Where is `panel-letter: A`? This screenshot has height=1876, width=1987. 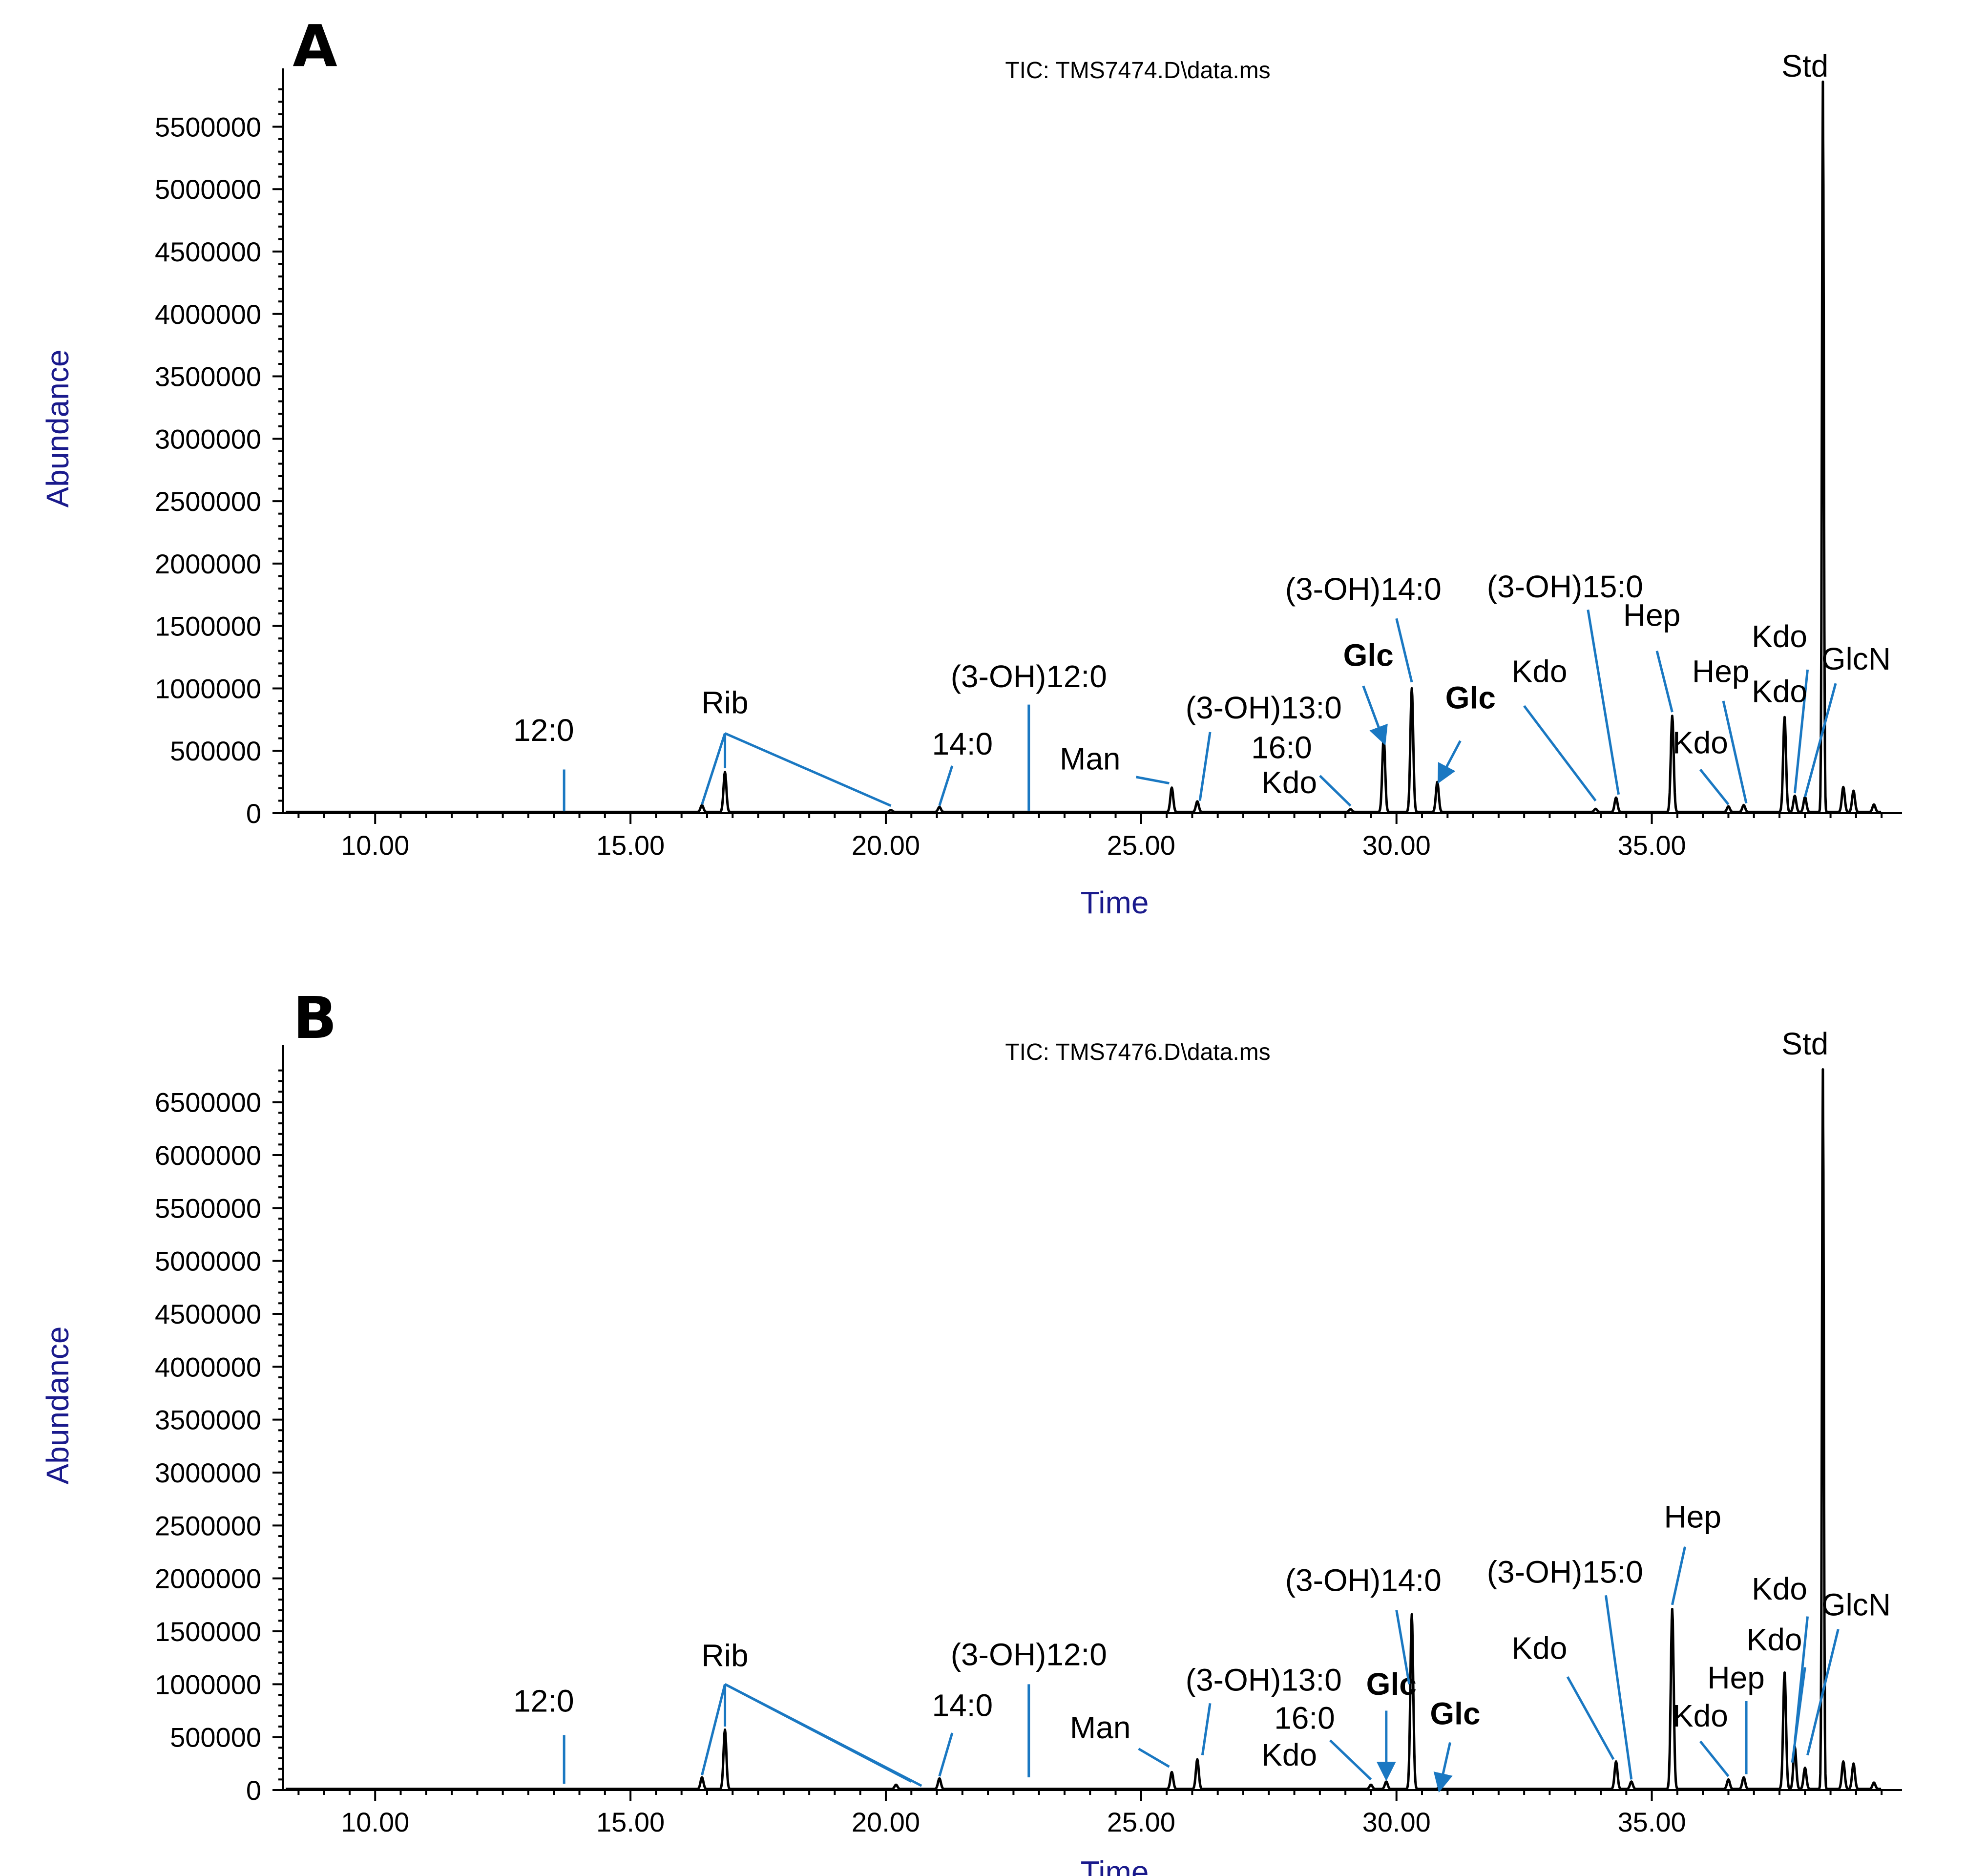
panel-letter: A is located at coordinates (315, 46).